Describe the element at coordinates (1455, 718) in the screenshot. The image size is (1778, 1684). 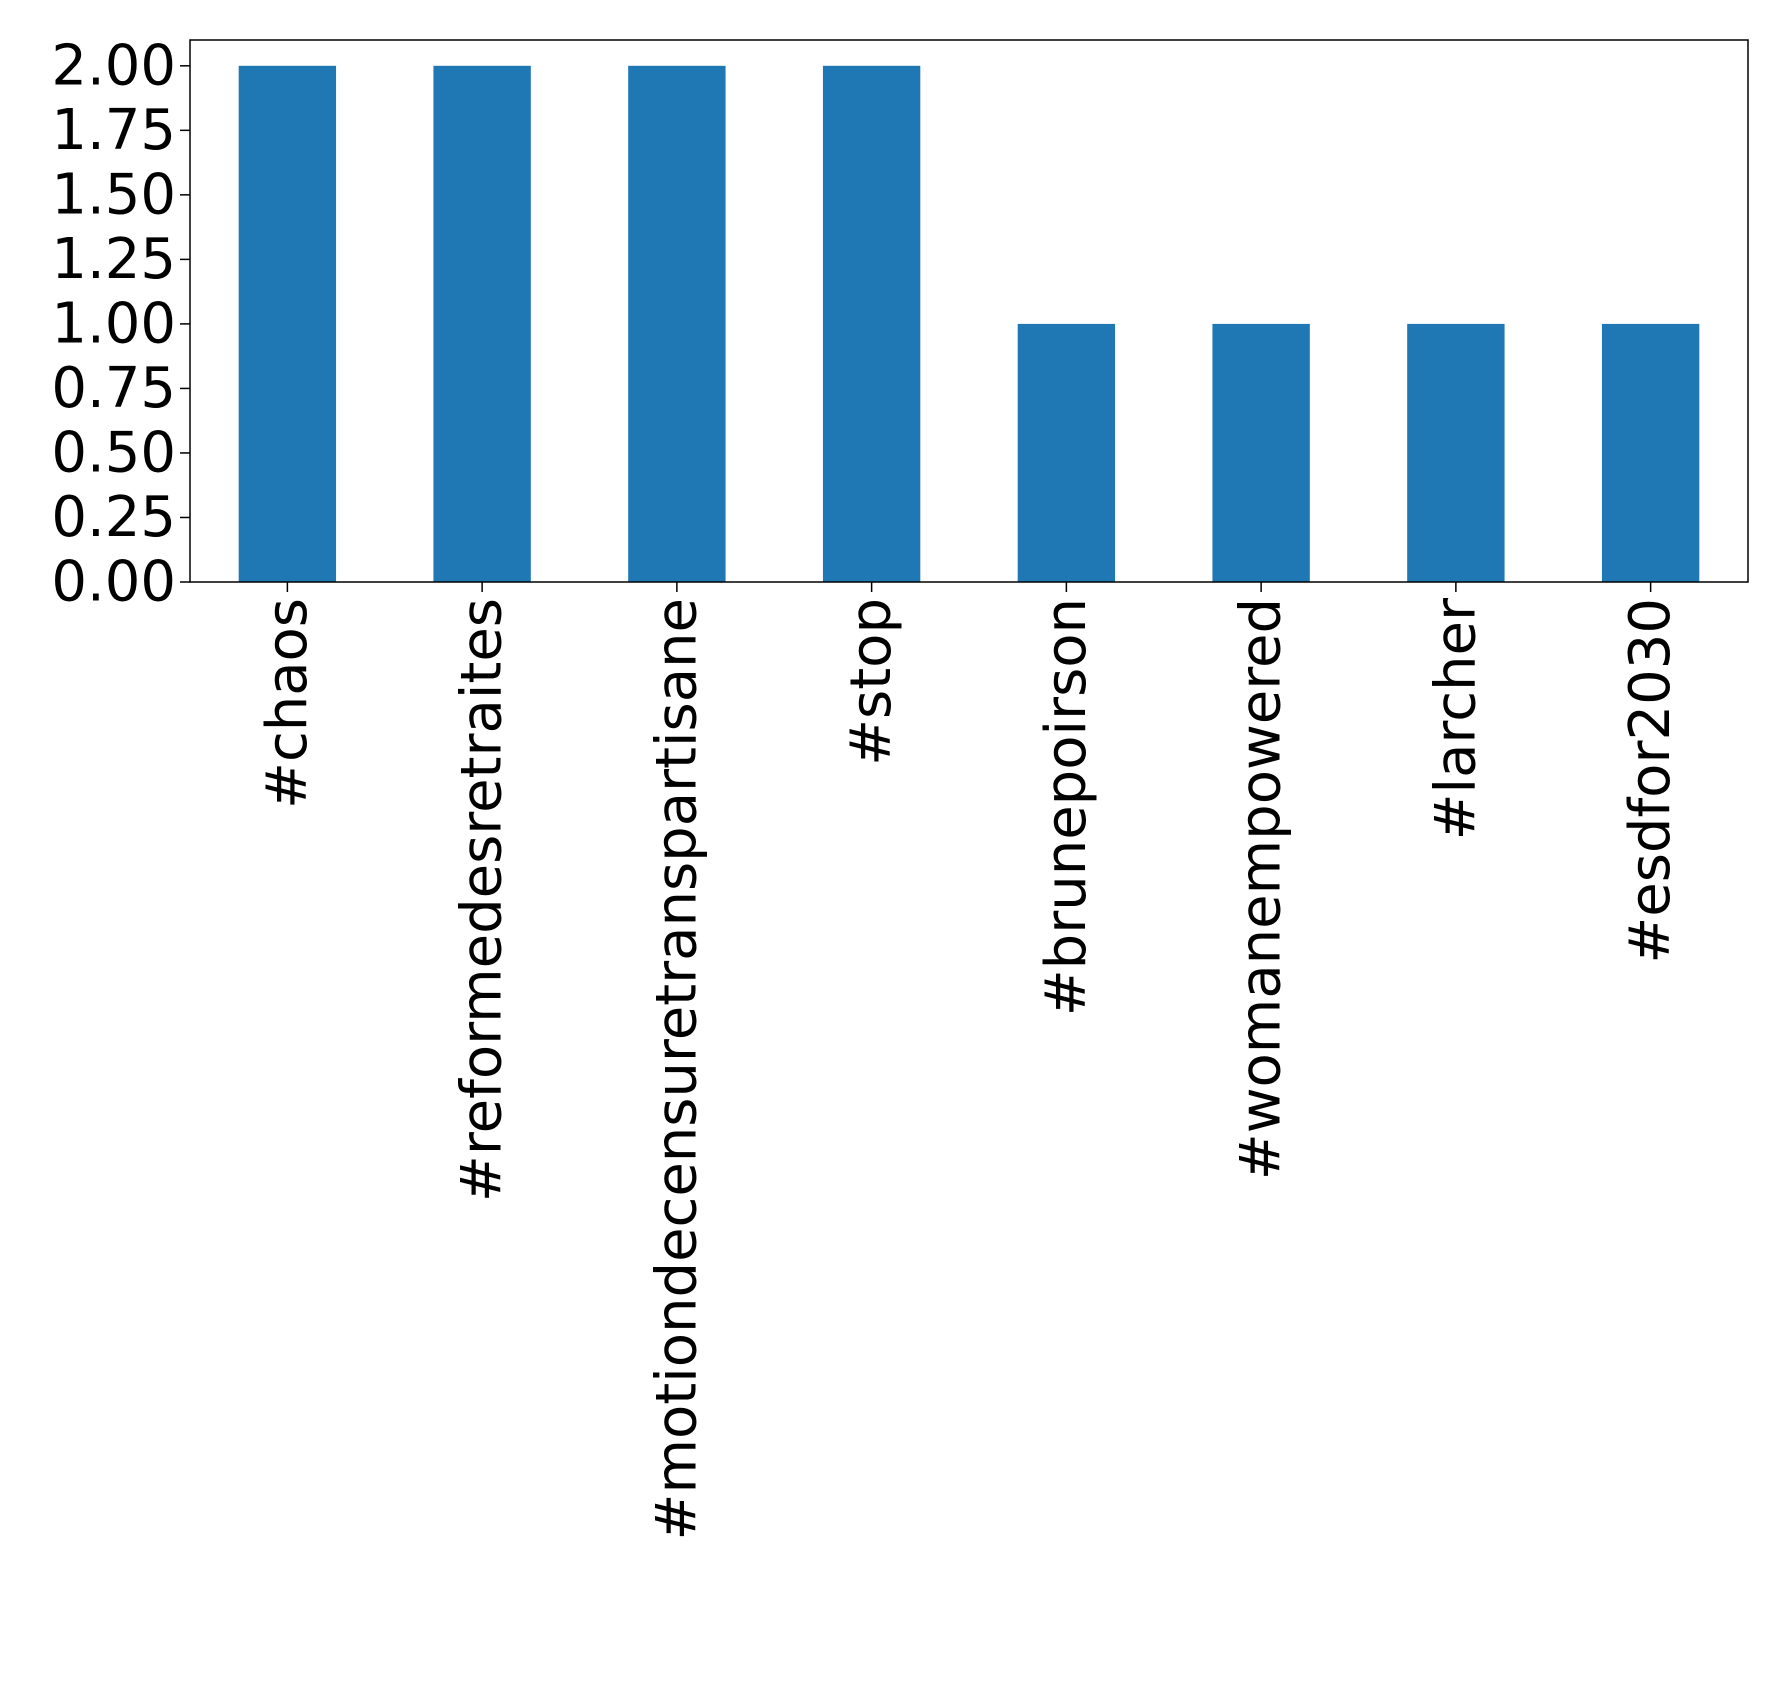
I see `x-tick-label: #larcher` at that location.